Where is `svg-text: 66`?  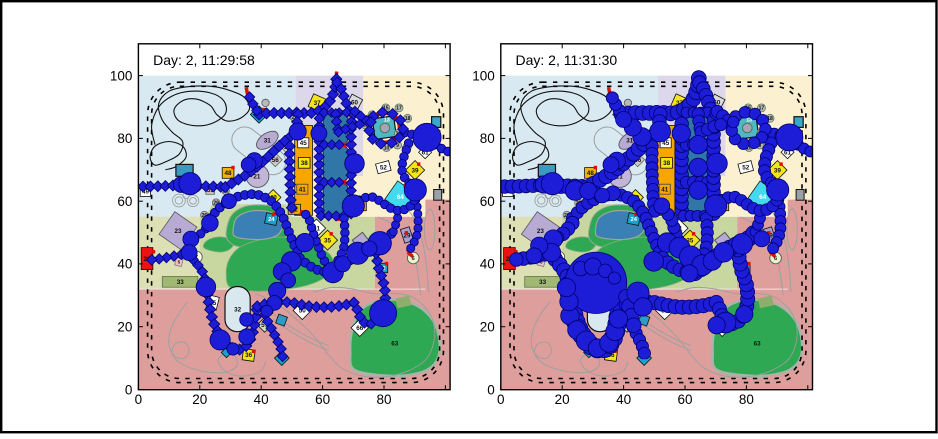
svg-text: 66 is located at coordinates (360, 328).